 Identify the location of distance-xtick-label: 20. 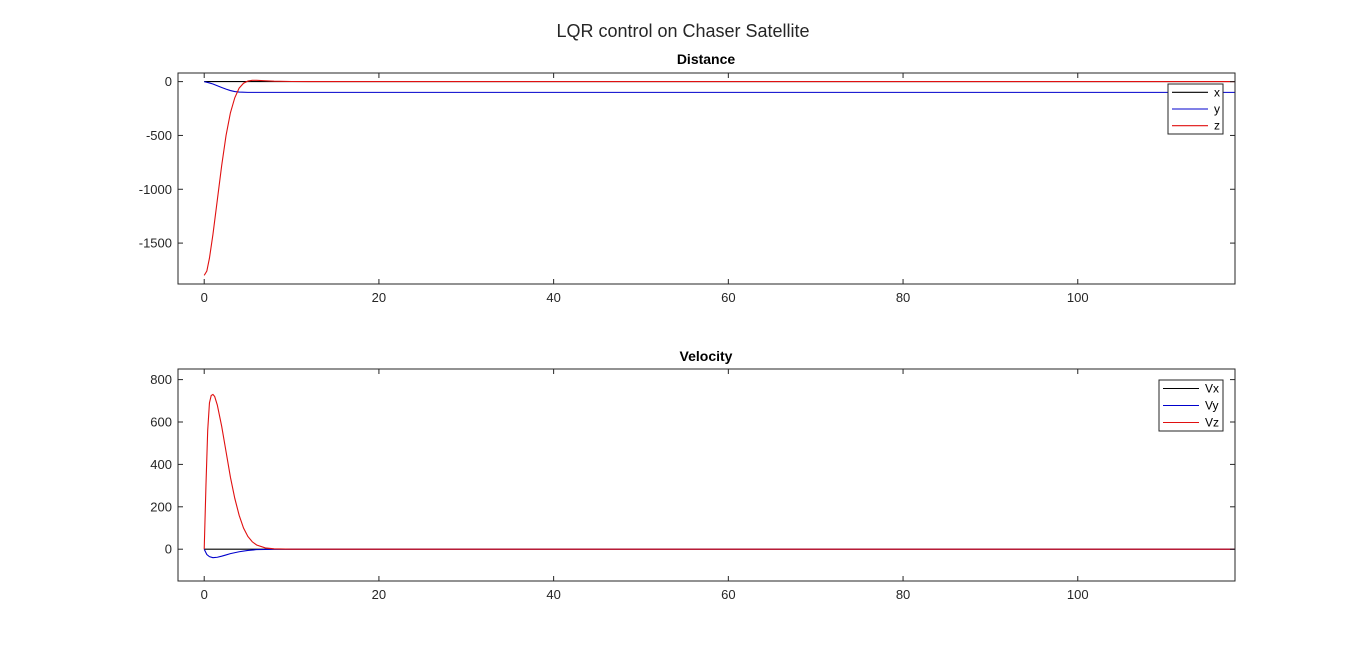
(379, 297).